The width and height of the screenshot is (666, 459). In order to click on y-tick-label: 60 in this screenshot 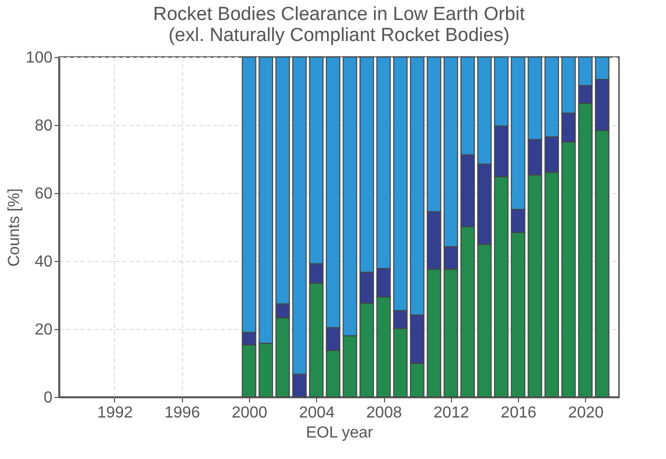, I will do `click(43, 194)`.